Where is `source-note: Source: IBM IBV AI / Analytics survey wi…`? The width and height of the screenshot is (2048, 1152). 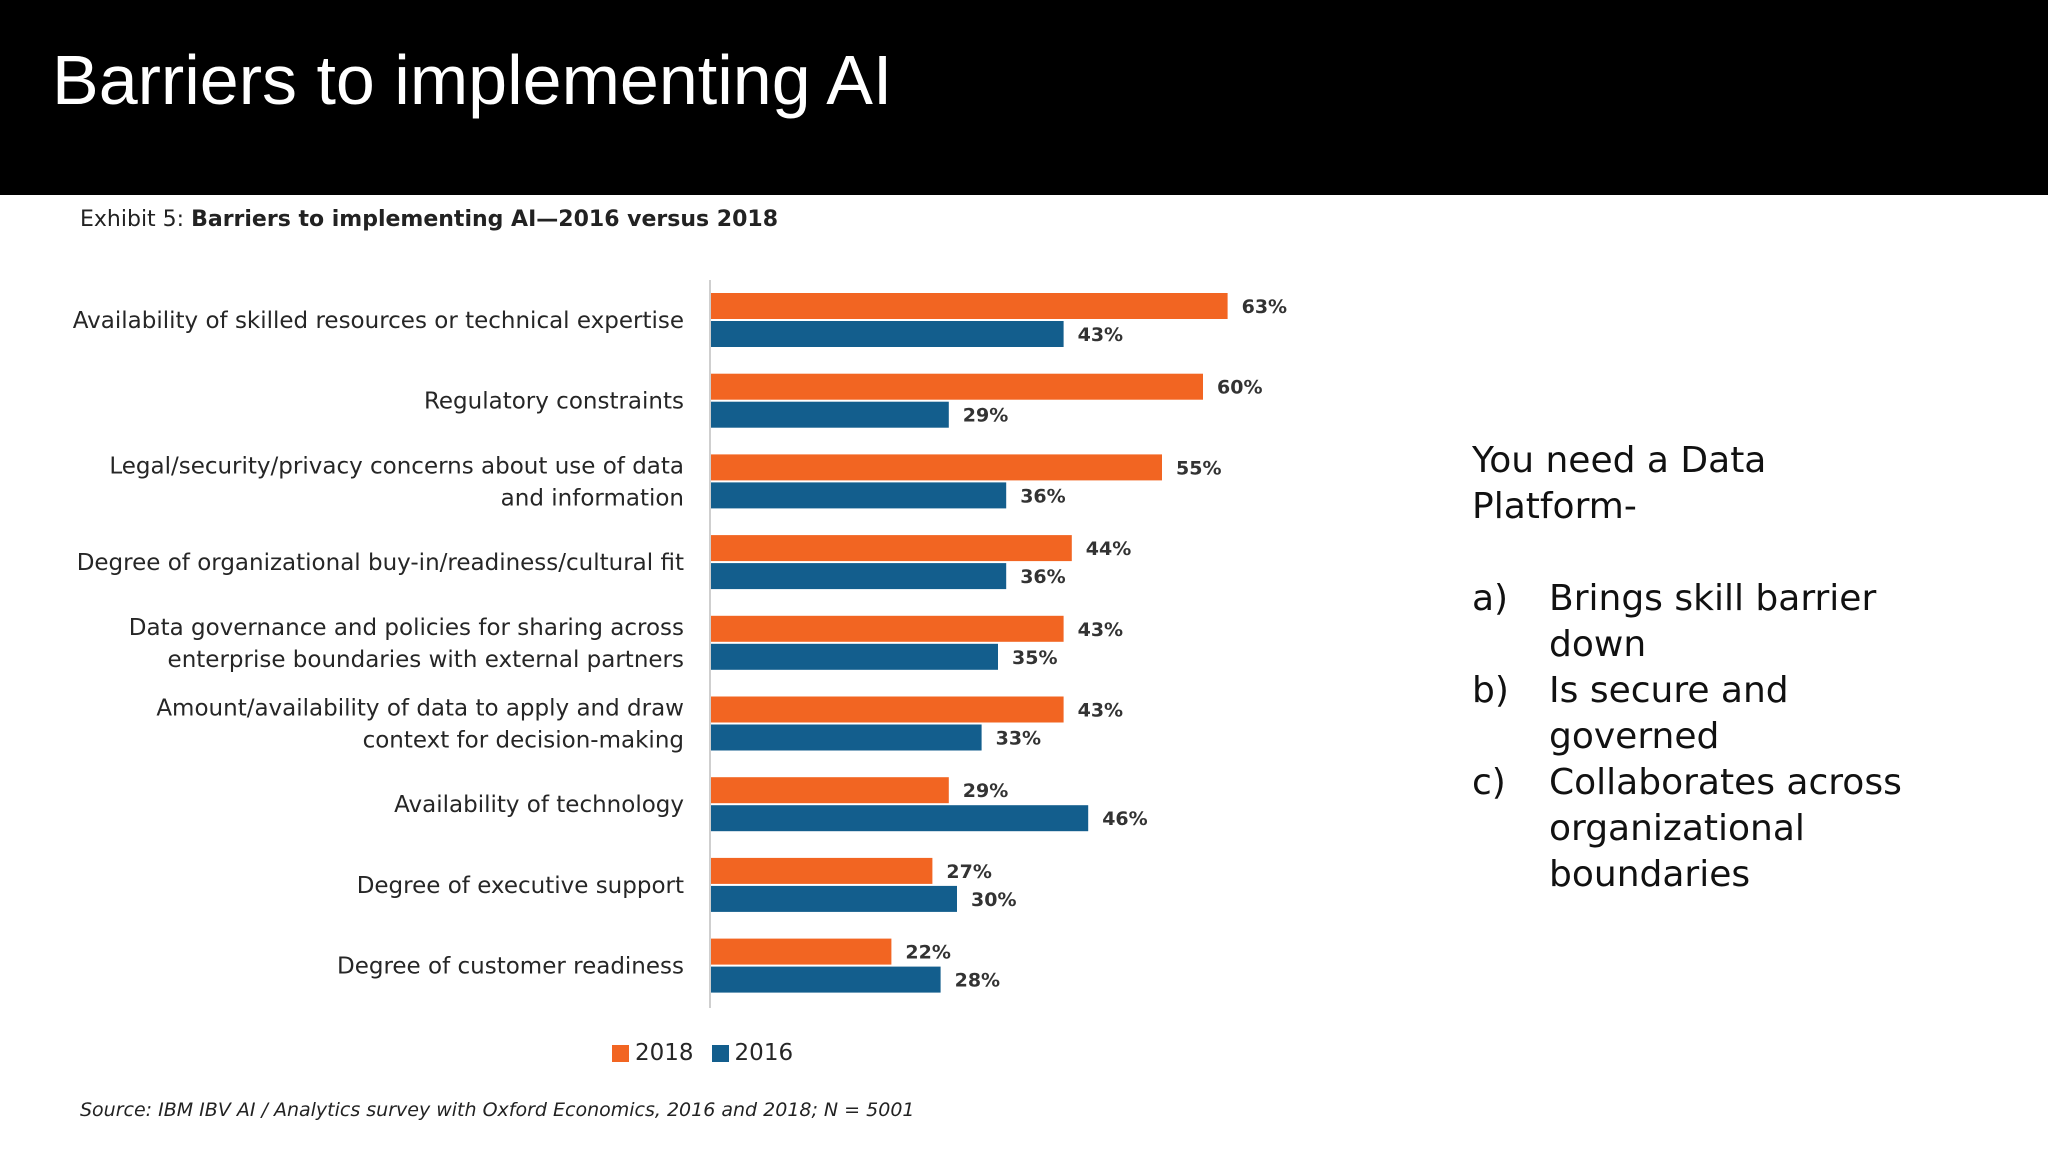 source-note: Source: IBM IBV AI / Analytics survey wi… is located at coordinates (497, 1110).